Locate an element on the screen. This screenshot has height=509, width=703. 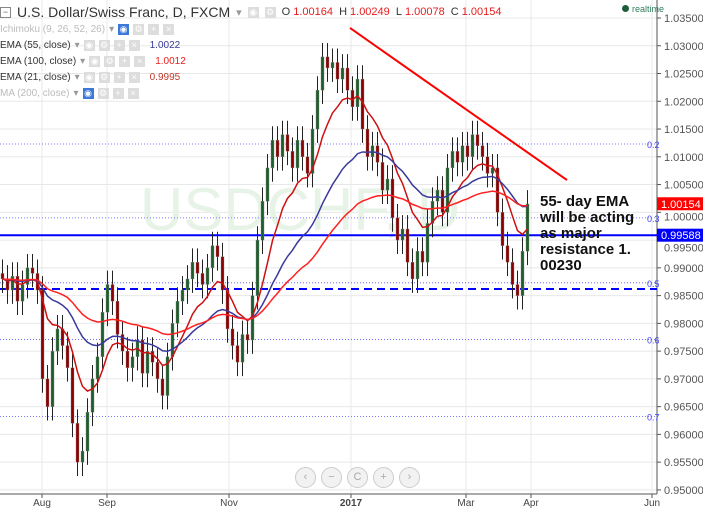
indicator-row: MA (200, close) ▾ ◉ ⚙ + × is located at coordinates (252, 93).